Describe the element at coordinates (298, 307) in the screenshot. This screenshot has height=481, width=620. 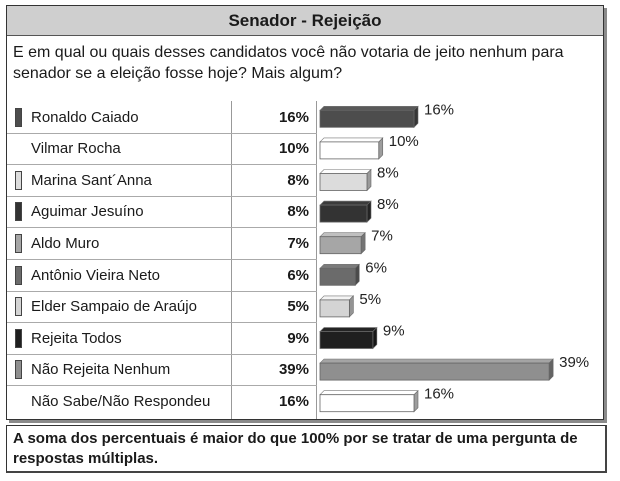
I see `percentage-value: 5%` at that location.